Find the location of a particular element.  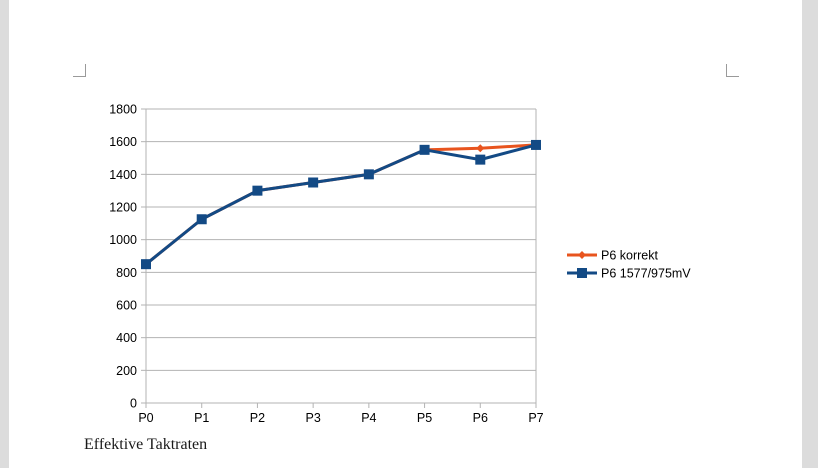

chart-series is located at coordinates (341, 204).